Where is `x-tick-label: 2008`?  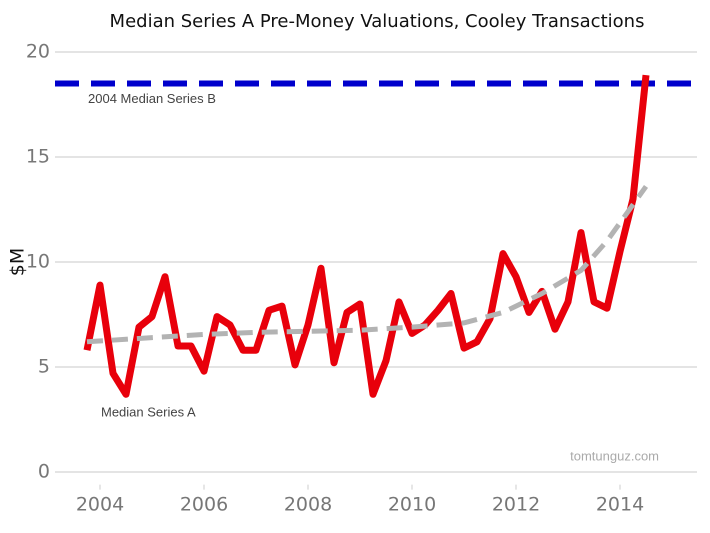 x-tick-label: 2008 is located at coordinates (308, 505).